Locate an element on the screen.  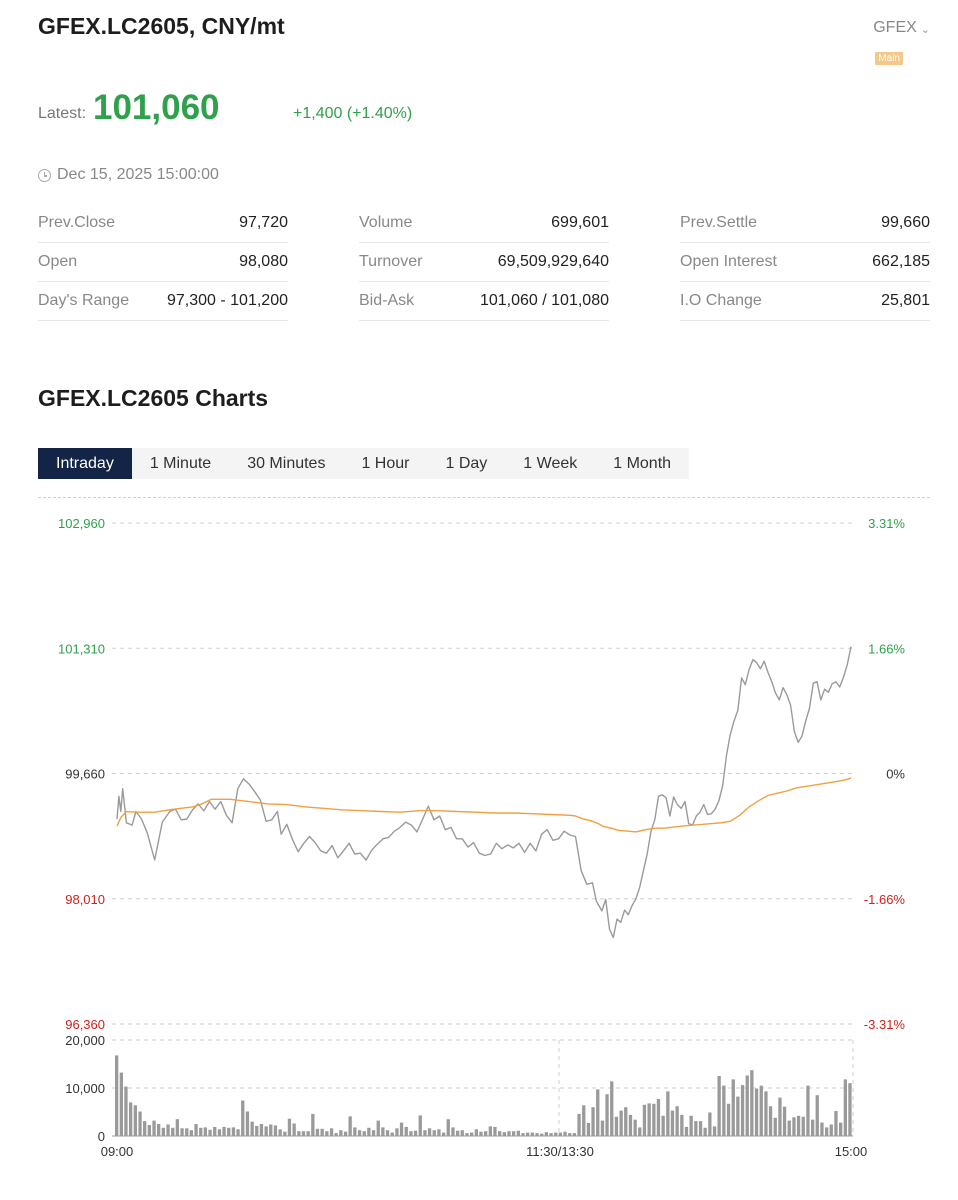
latest-price: 101,060 is located at coordinates (156, 107).